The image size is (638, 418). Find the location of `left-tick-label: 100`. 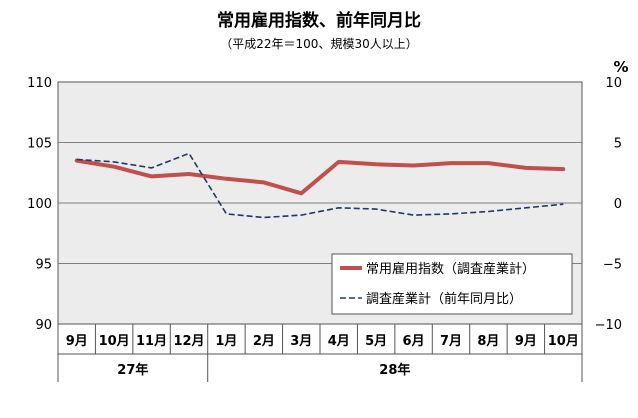

left-tick-label: 100 is located at coordinates (39, 204).